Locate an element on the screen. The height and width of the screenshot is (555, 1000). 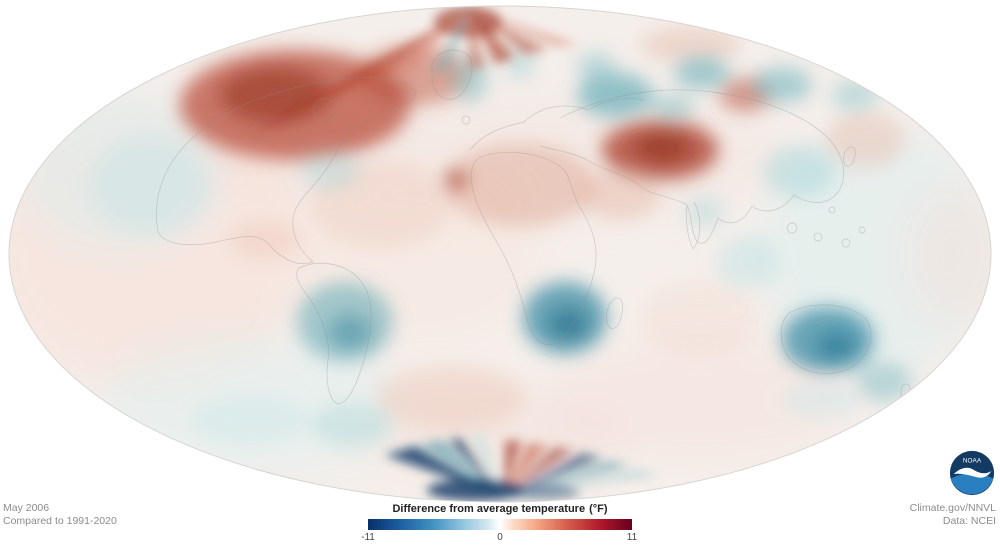
colorbar-tick-max: 11 is located at coordinates (632, 537).